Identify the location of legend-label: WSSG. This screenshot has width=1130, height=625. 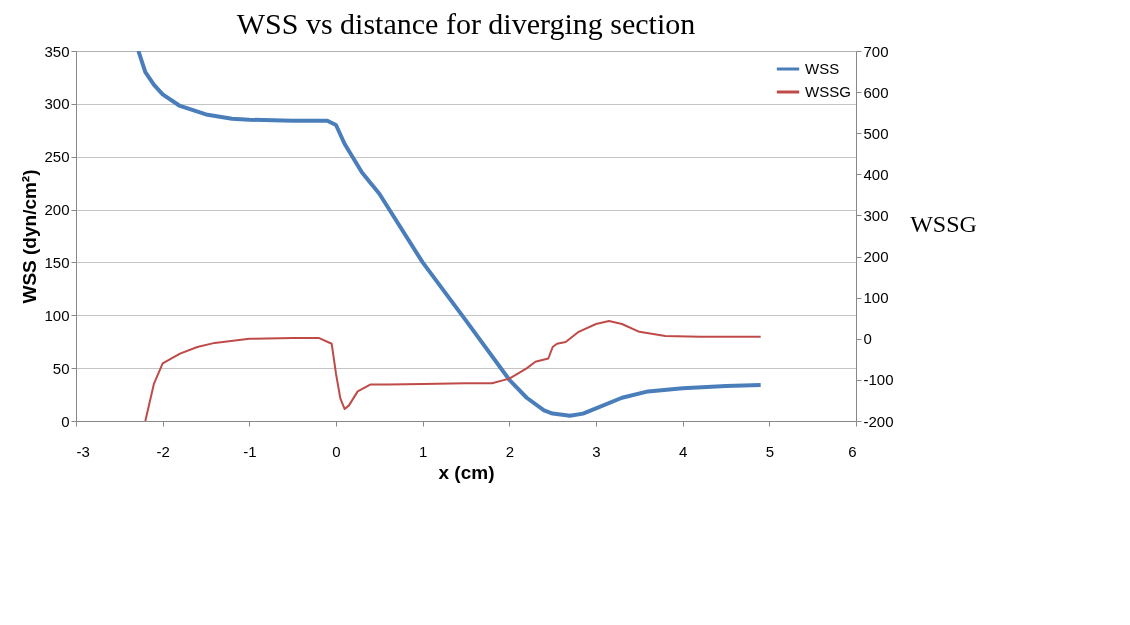
(828, 91).